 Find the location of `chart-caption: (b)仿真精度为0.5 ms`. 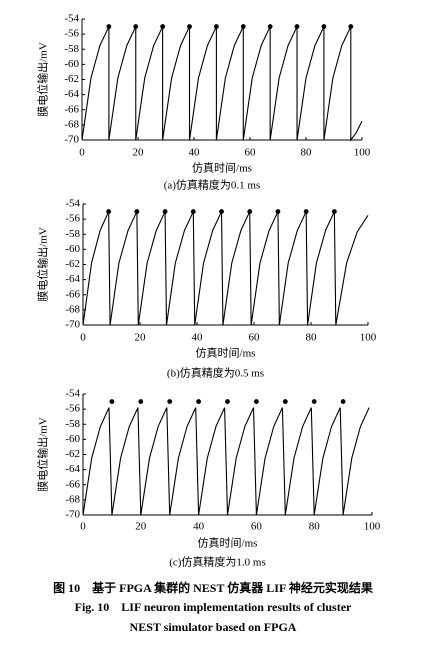

chart-caption: (b)仿真精度为0.5 ms is located at coordinates (215, 373).